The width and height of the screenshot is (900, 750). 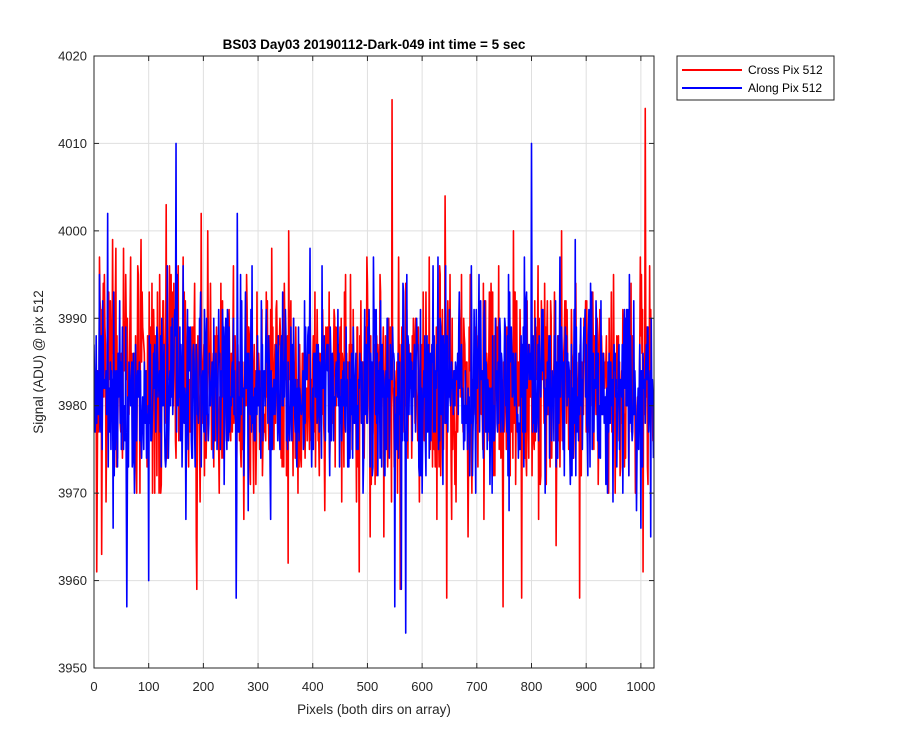 I want to click on x-tick-label: 400, so click(x=313, y=686).